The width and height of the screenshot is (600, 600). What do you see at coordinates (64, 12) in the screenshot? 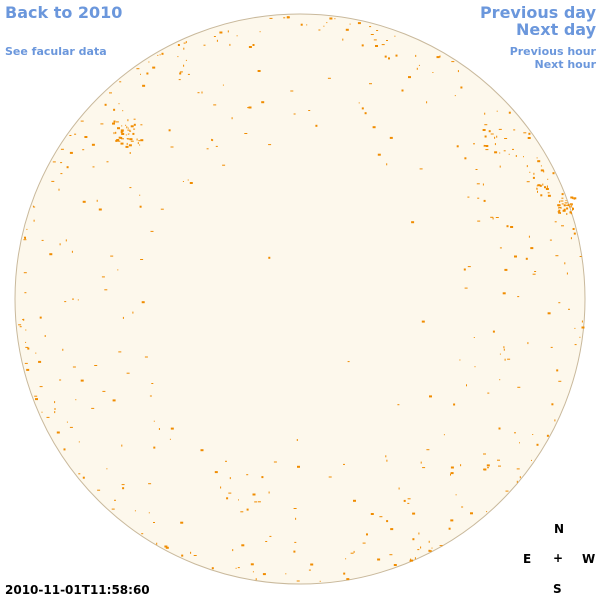
I see `back-link: Back to 2010` at bounding box center [64, 12].